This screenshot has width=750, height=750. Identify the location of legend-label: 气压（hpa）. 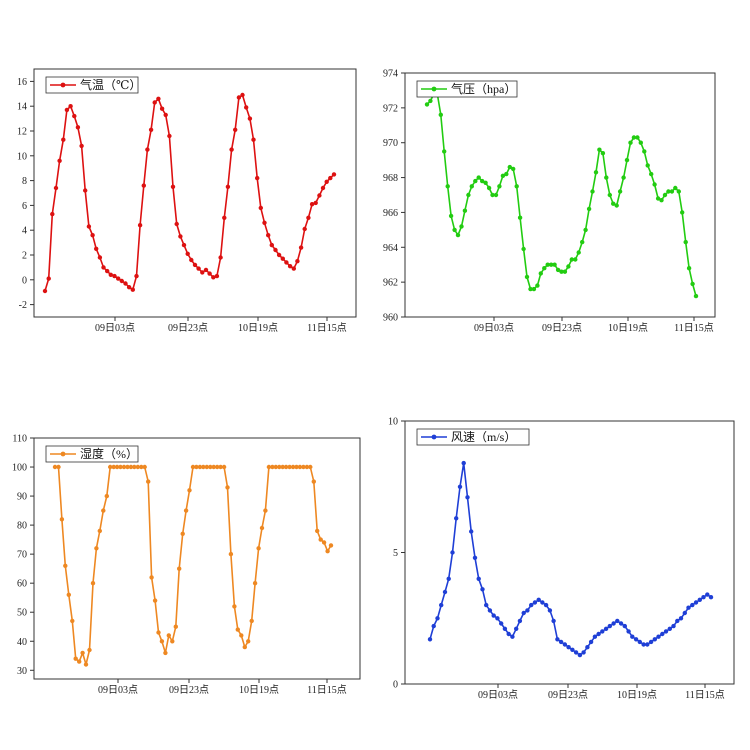
(483, 88).